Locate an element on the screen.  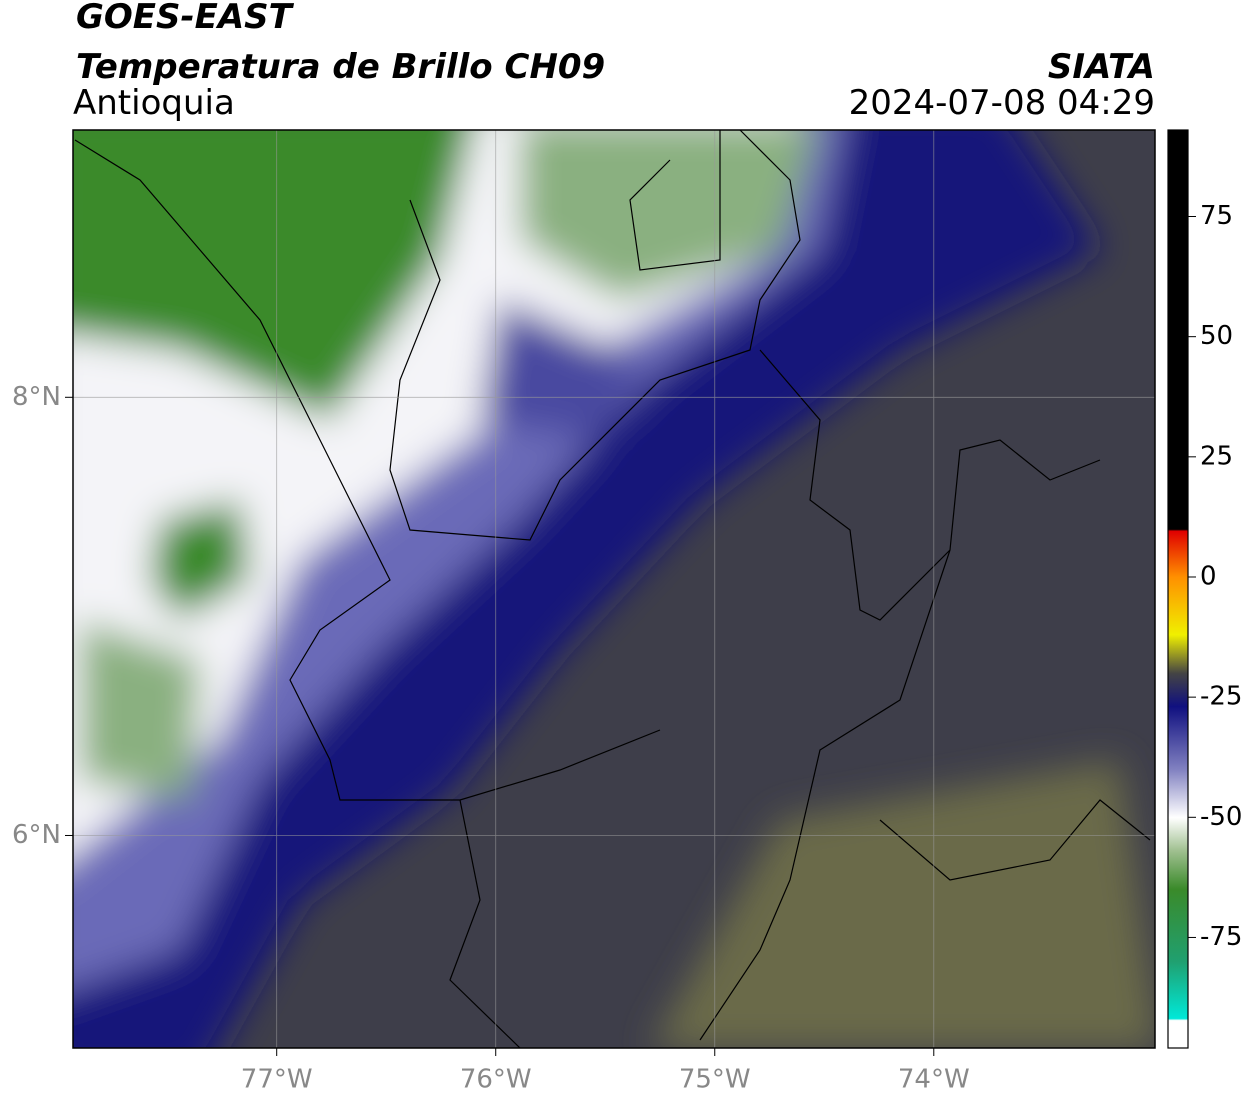
y-tick-label: 8°N is located at coordinates (36, 397).